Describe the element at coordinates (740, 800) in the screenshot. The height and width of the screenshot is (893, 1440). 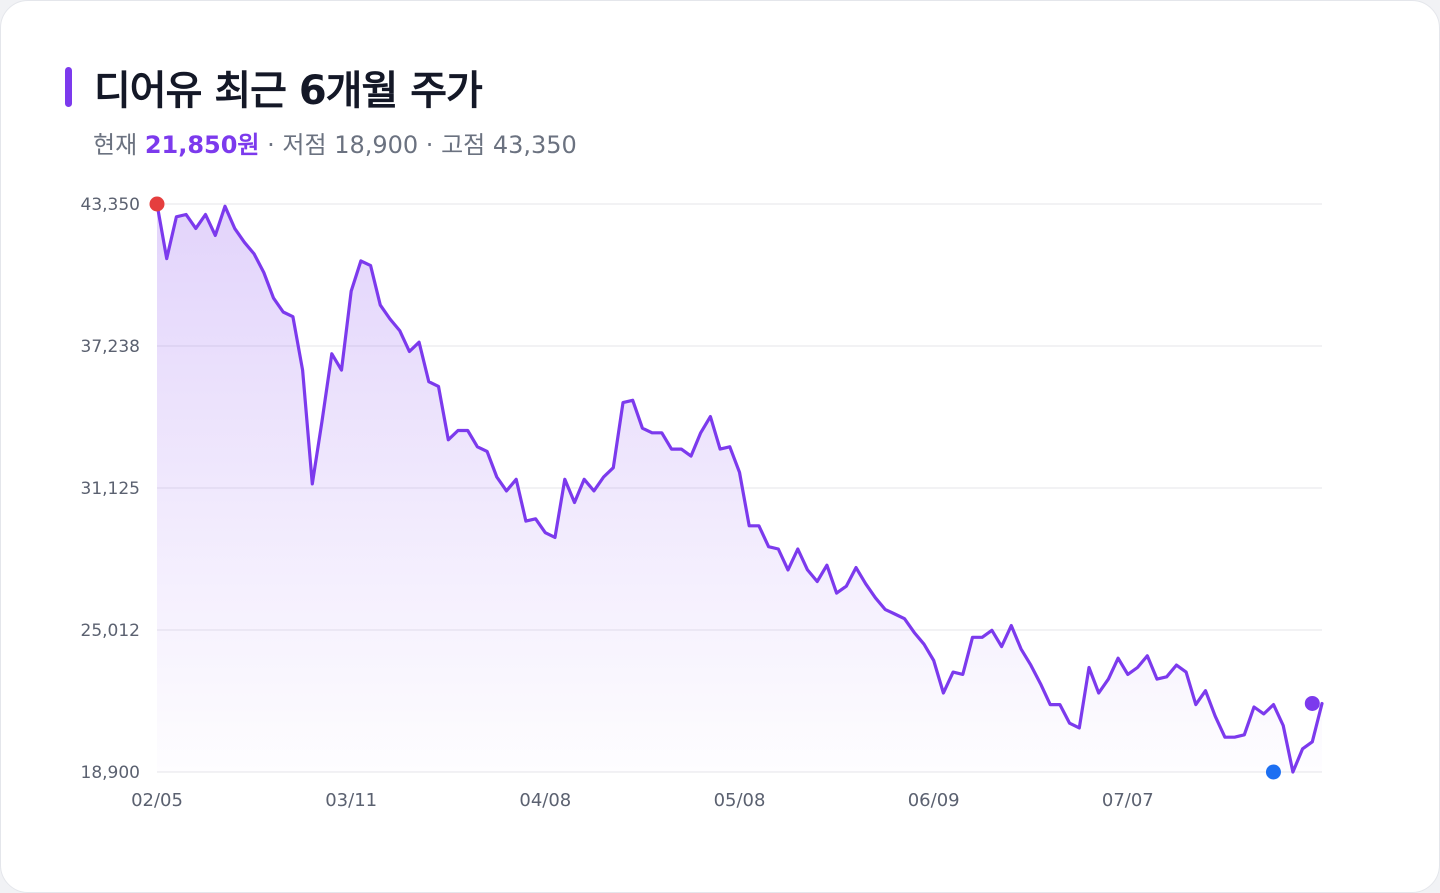
I see `x-tick-label: 05/08` at that location.